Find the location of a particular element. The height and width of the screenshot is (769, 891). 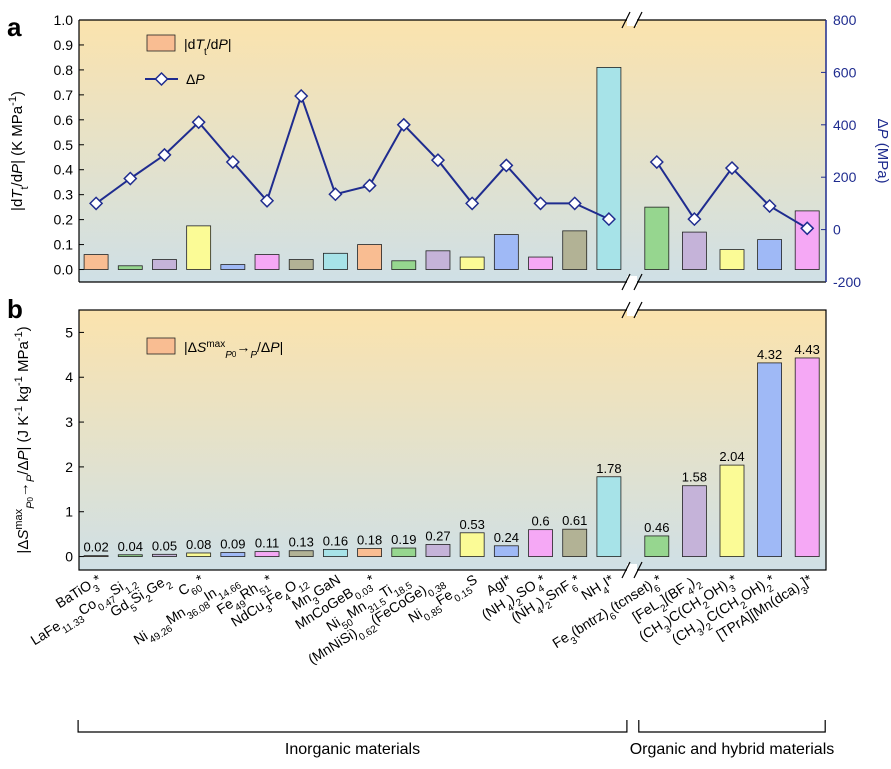

panel-b-legend-bar-label: |ΔSmaxP0→P/ΔP| is located at coordinates (233, 350).